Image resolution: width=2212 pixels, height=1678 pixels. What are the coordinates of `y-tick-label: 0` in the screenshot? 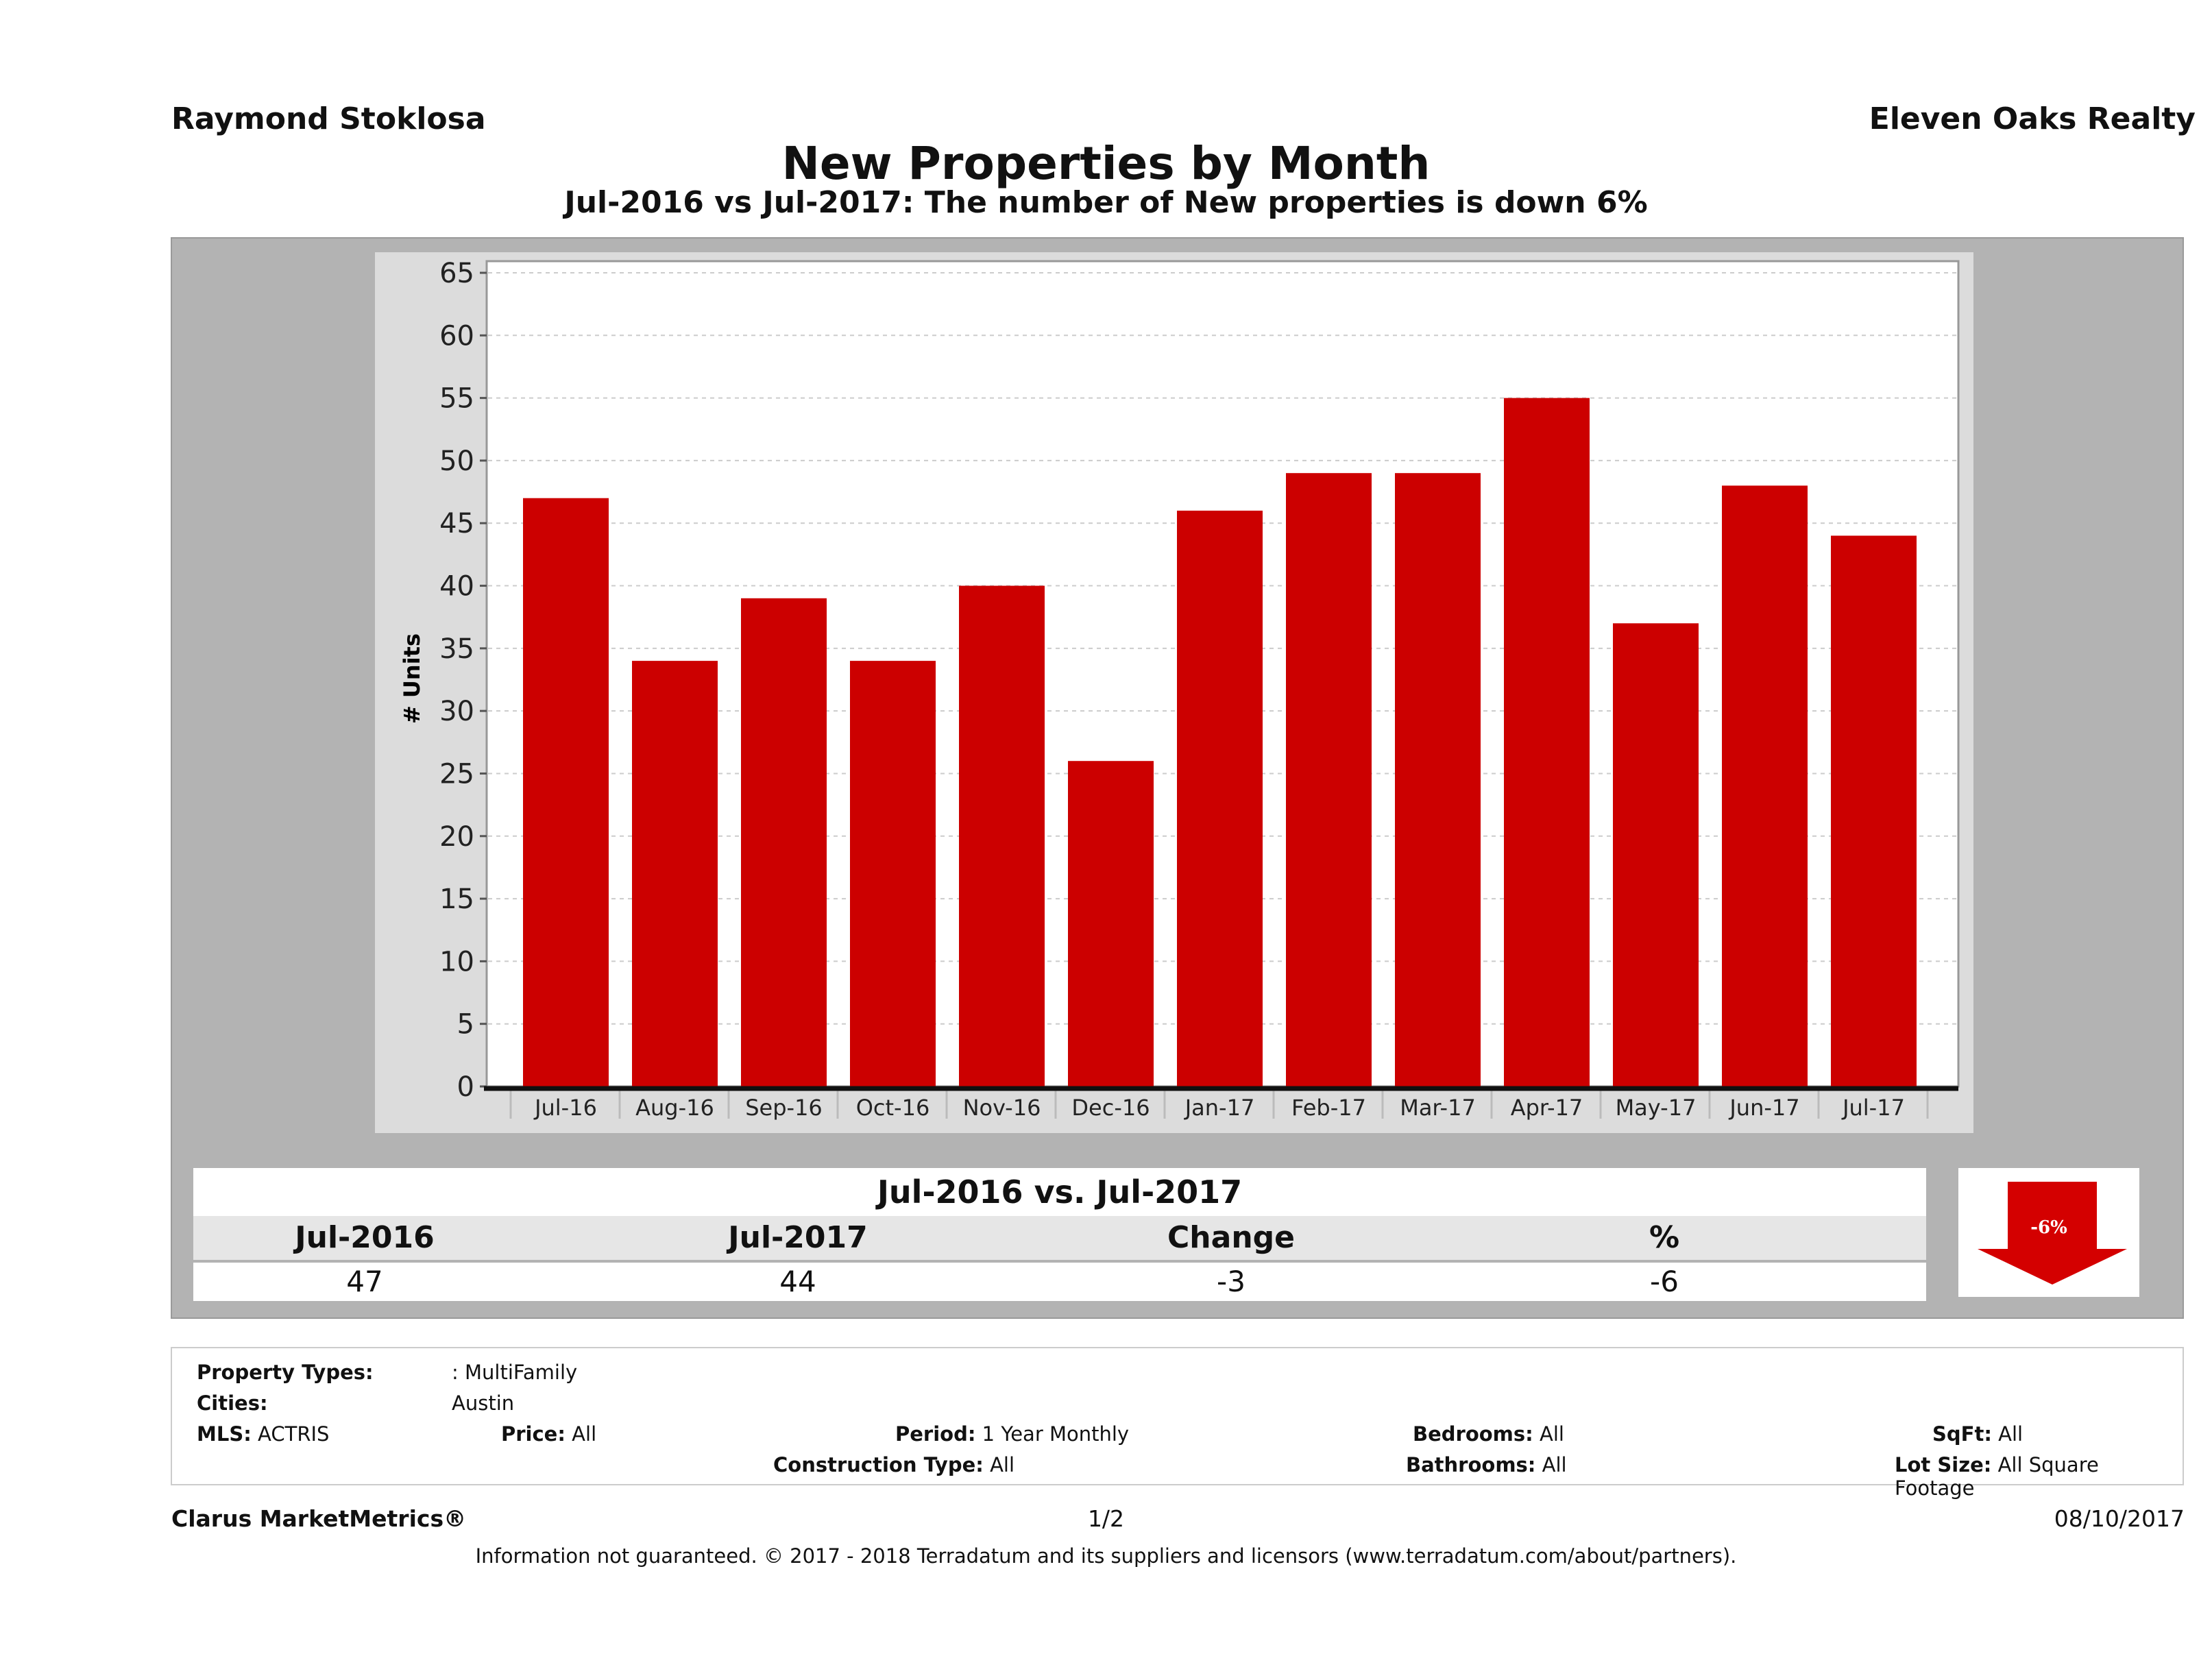 It's located at (466, 1087).